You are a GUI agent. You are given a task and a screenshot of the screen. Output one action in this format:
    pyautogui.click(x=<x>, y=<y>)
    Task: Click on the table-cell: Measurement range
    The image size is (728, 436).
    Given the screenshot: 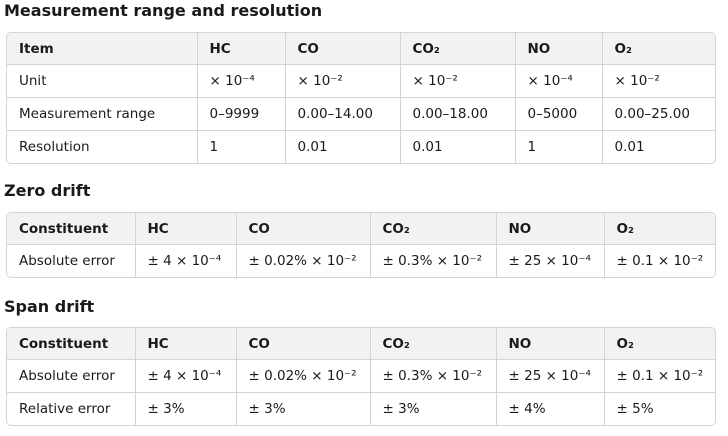 What is the action you would take?
    pyautogui.click(x=102, y=114)
    